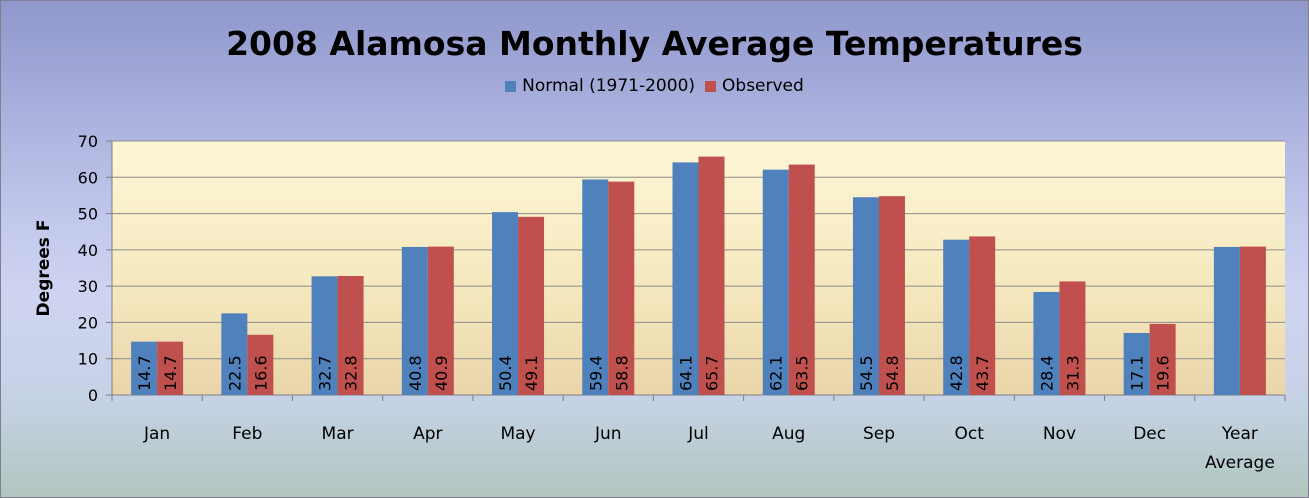 Image resolution: width=1309 pixels, height=498 pixels. I want to click on data-label: 17.1, so click(1137, 373).